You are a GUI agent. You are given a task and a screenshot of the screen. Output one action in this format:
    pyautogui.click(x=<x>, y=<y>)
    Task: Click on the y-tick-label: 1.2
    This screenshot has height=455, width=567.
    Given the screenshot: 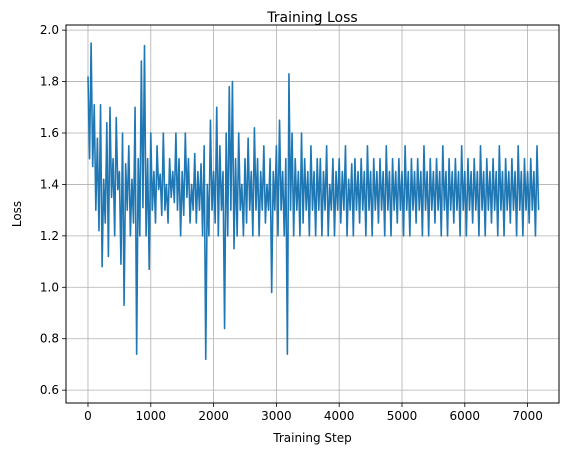 What is the action you would take?
    pyautogui.click(x=49, y=236)
    